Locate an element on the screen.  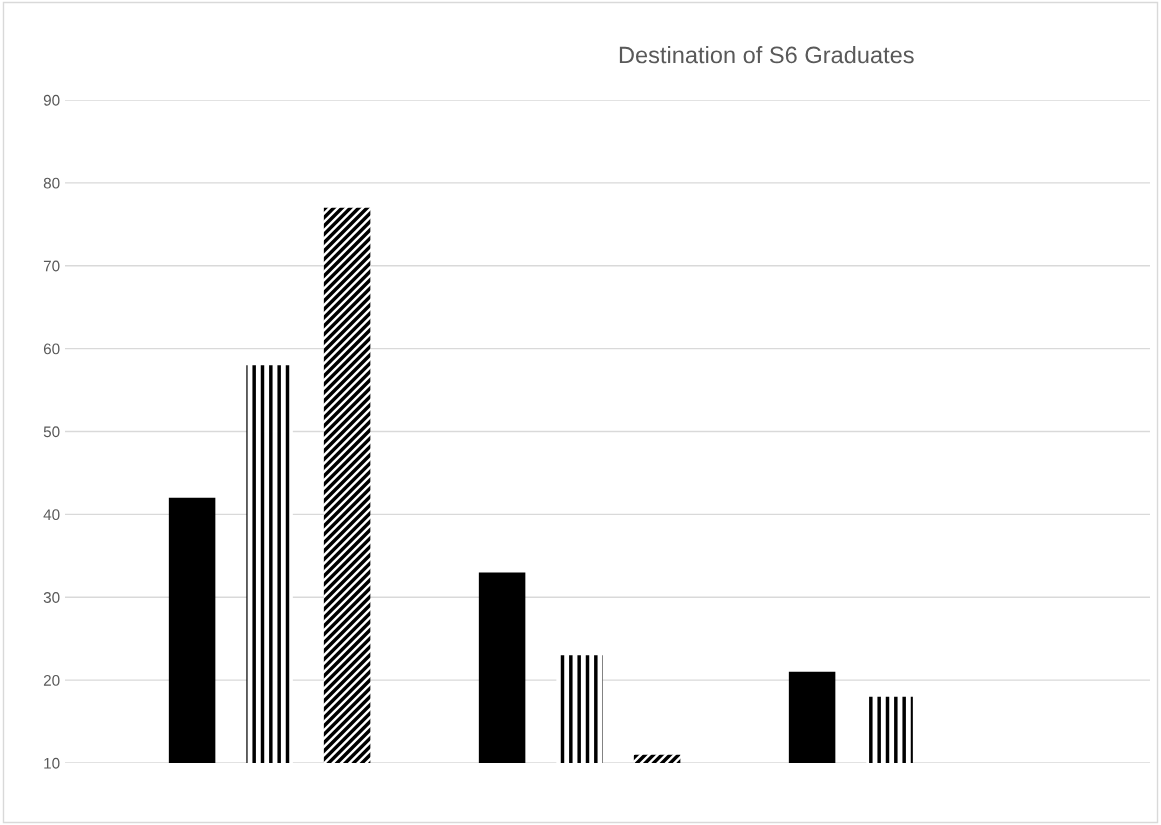
y-tick-label: 30 is located at coordinates (51, 597).